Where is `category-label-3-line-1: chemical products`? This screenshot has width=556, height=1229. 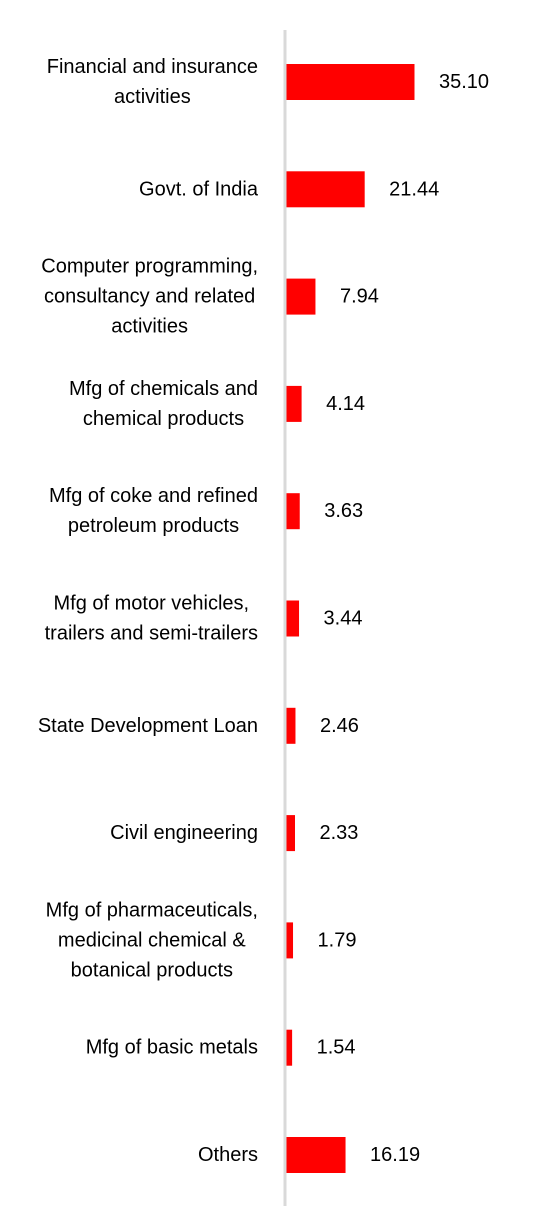
category-label-3-line-1: chemical products is located at coordinates (163, 419).